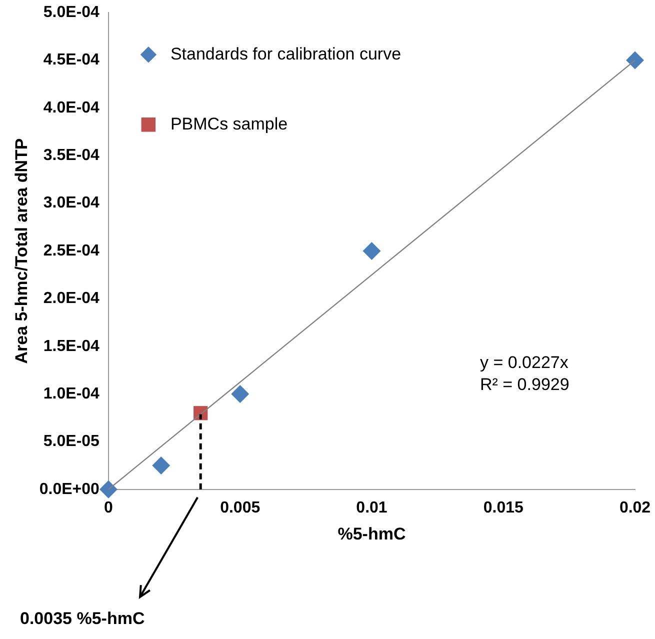 The image size is (655, 639). What do you see at coordinates (71, 299) in the screenshot?
I see `y-tick-label: 2.0E-04` at bounding box center [71, 299].